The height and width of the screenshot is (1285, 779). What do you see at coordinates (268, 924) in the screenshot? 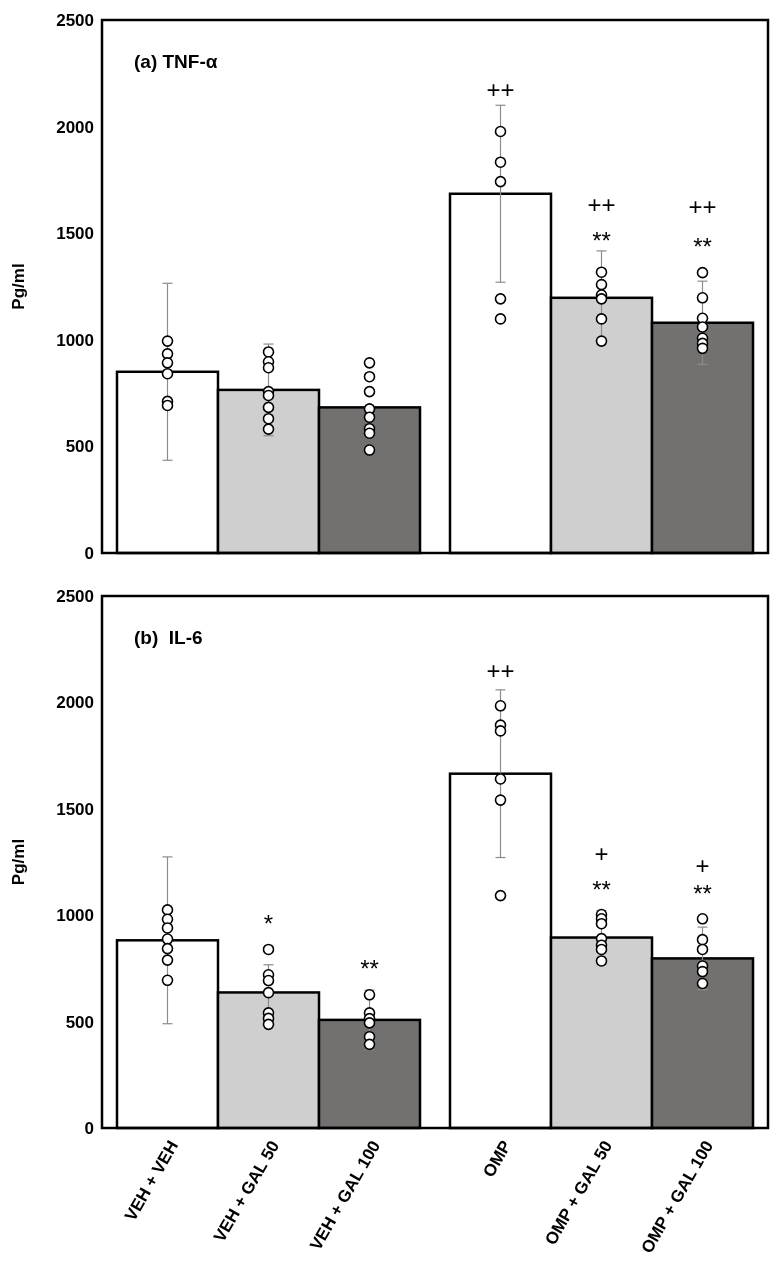
I see `annotation: *` at bounding box center [268, 924].